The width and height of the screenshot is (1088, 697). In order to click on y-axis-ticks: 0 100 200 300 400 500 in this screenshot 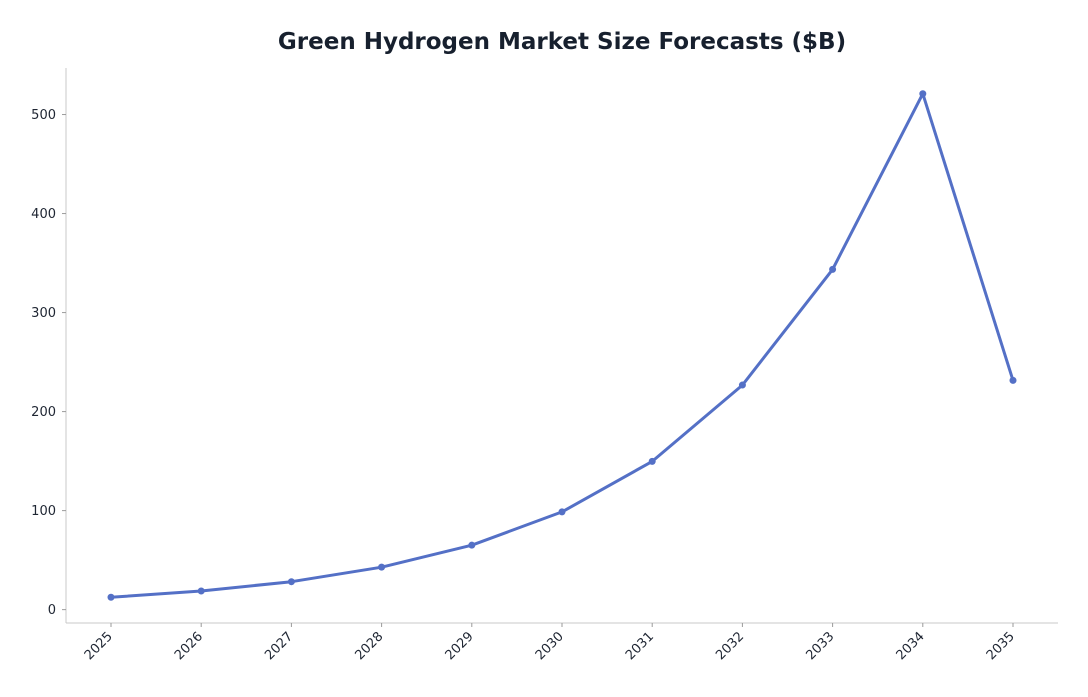, I will do `click(48, 363)`.